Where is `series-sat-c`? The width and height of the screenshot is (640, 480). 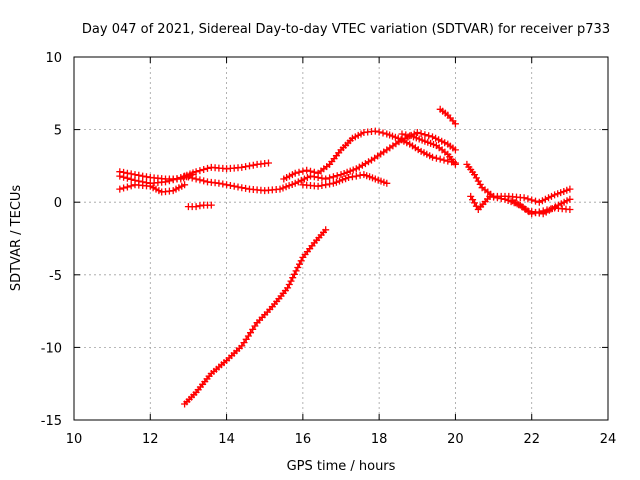 series-sat-c is located at coordinates (152, 188).